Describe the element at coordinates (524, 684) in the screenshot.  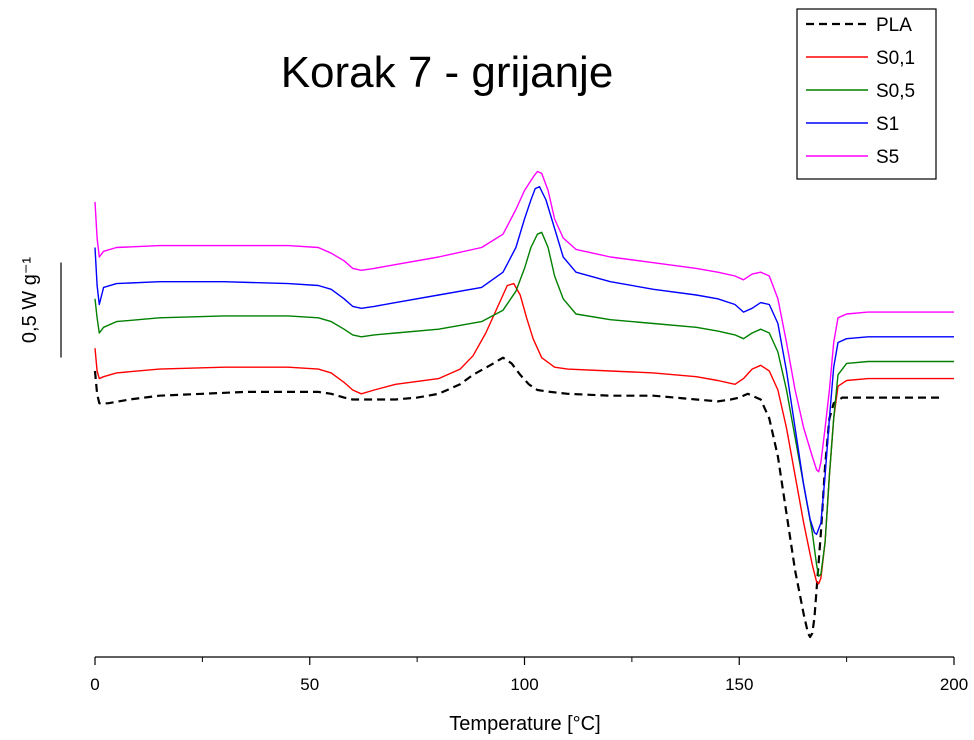
I see `x-tick-label: 100` at that location.